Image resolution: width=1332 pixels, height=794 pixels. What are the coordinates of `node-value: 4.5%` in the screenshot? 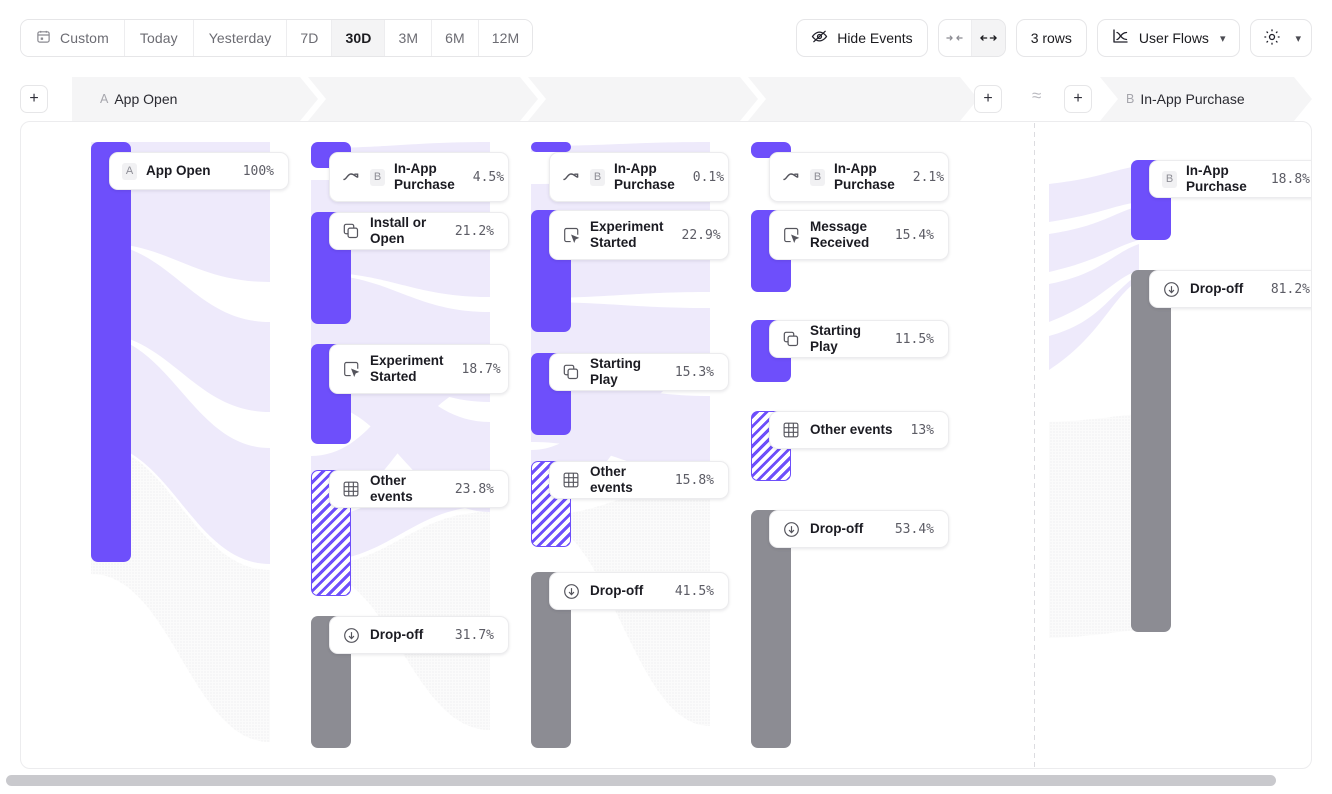 It's located at (488, 177).